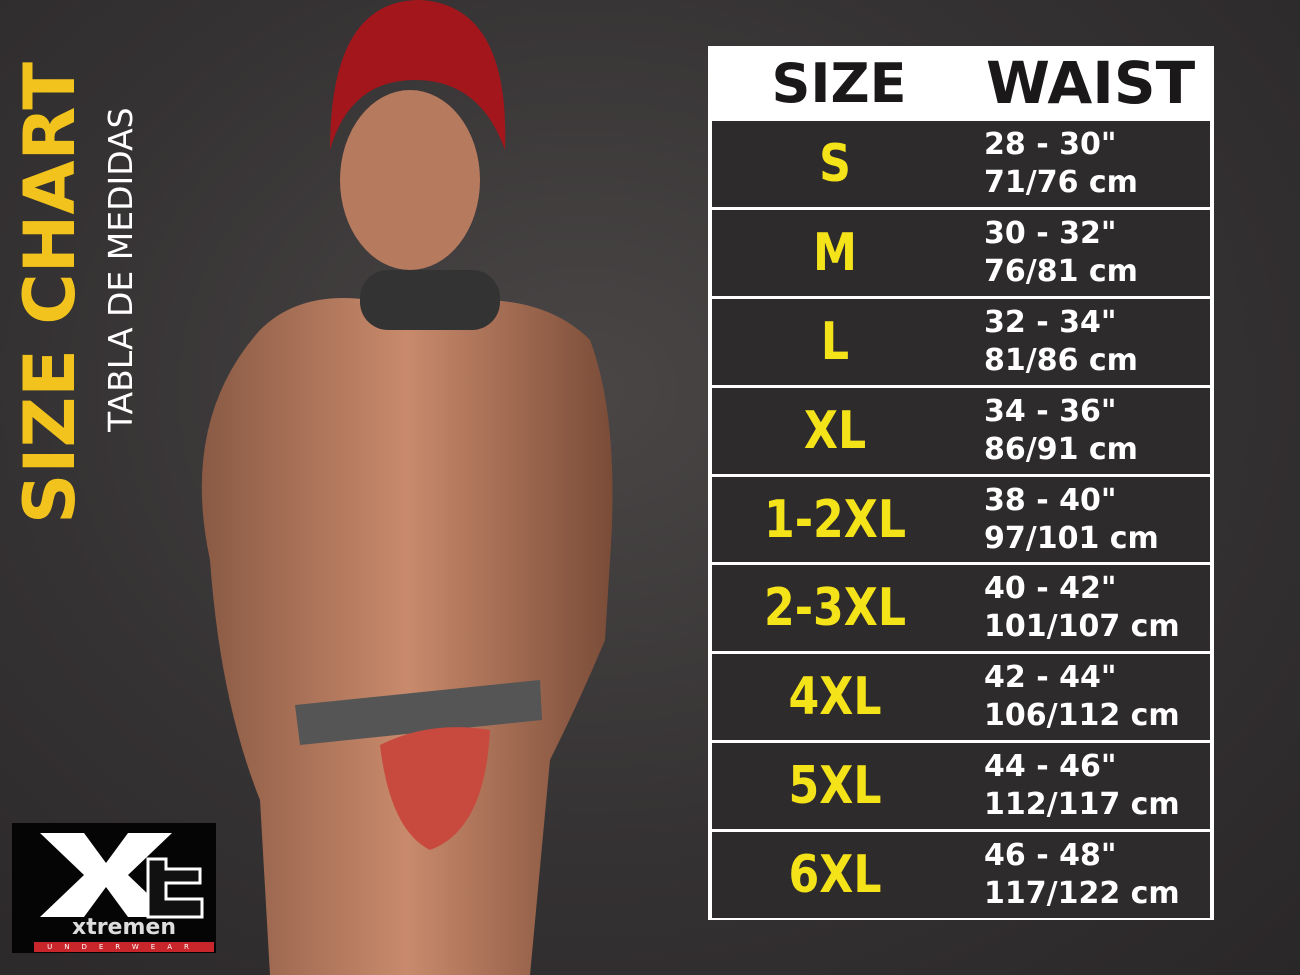  Describe the element at coordinates (106, 875) in the screenshot. I see `logo-x-shape` at that location.